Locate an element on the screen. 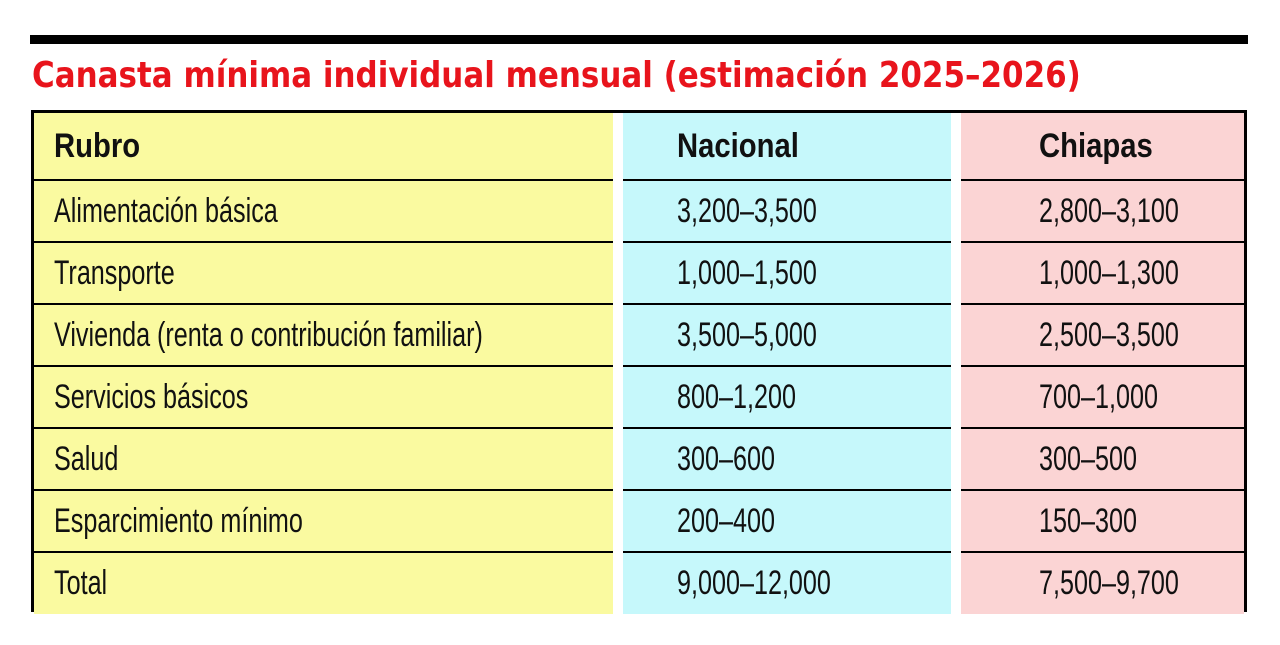  table-row: Esparcimiento mínimo 200–400 150–300 is located at coordinates (639, 521).